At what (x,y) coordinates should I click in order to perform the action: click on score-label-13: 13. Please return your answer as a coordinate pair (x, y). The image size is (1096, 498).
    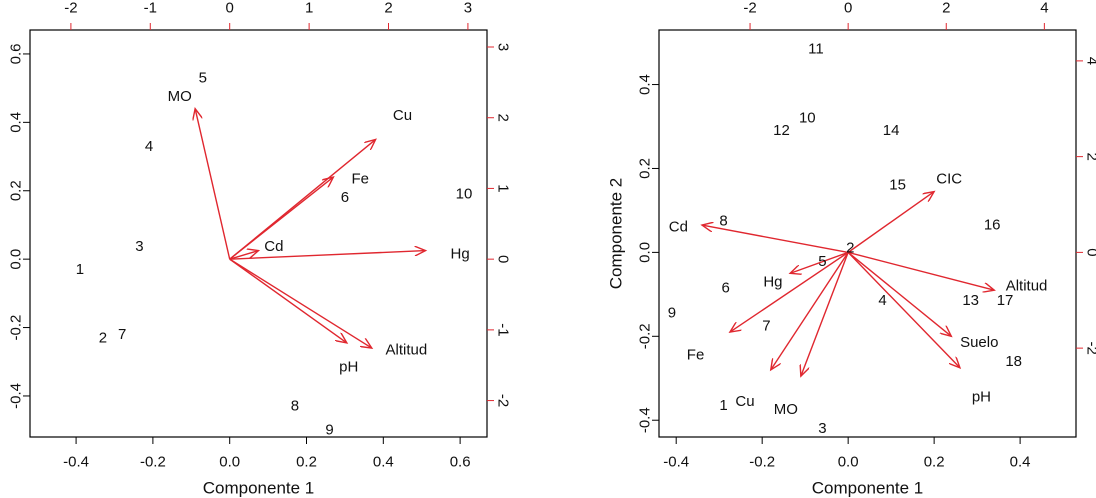
    Looking at the image, I should click on (970, 300).